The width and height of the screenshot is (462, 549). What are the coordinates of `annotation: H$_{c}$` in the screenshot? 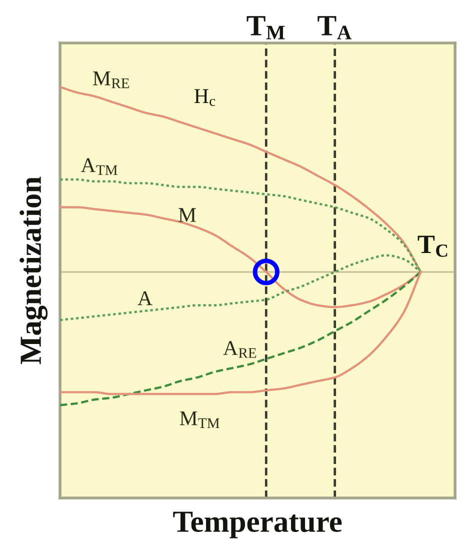 It's located at (205, 97).